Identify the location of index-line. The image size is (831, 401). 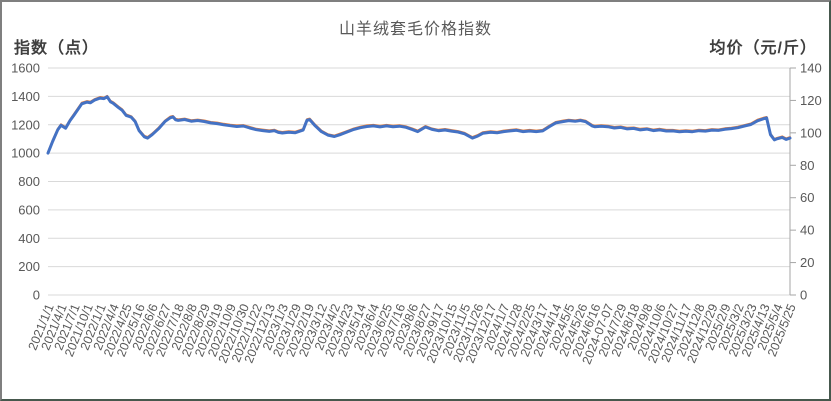
(419, 125).